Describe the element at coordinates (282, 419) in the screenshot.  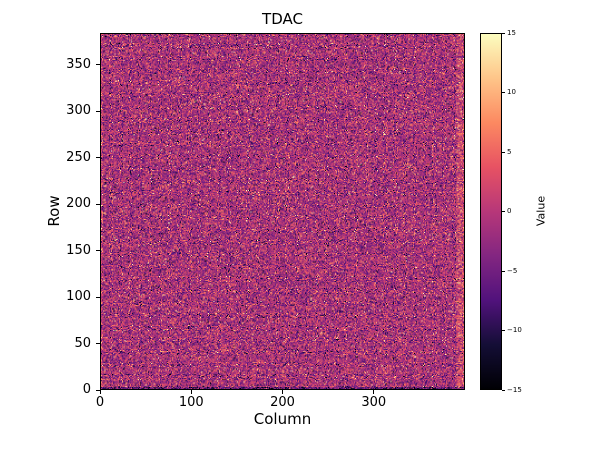
I see `x-axis-label: Column` at that location.